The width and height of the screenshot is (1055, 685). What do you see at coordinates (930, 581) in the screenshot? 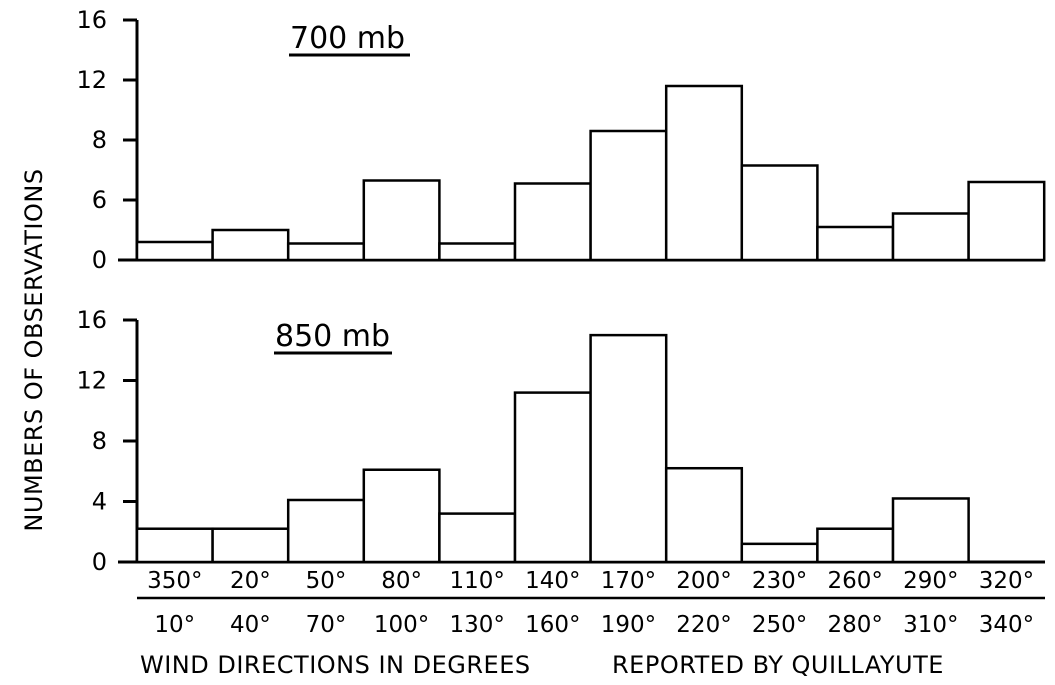
I see `x-tick-label: 290°` at bounding box center [930, 581].